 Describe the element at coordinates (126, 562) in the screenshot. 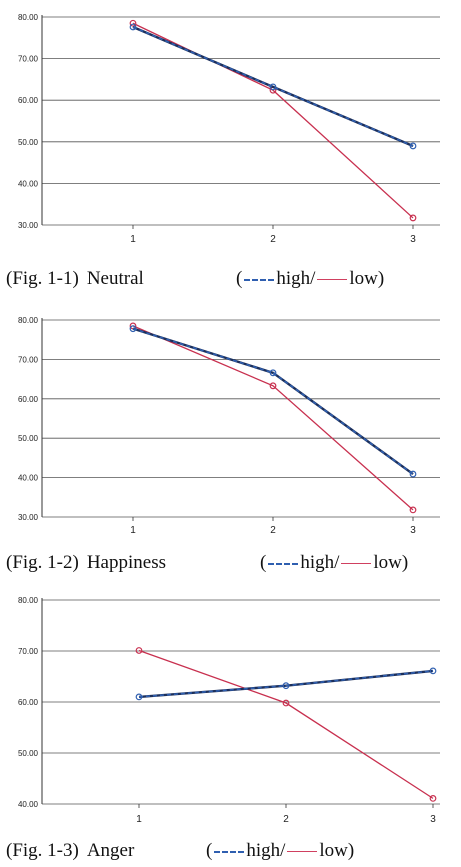

I see `chart-2-title: Happiness` at that location.